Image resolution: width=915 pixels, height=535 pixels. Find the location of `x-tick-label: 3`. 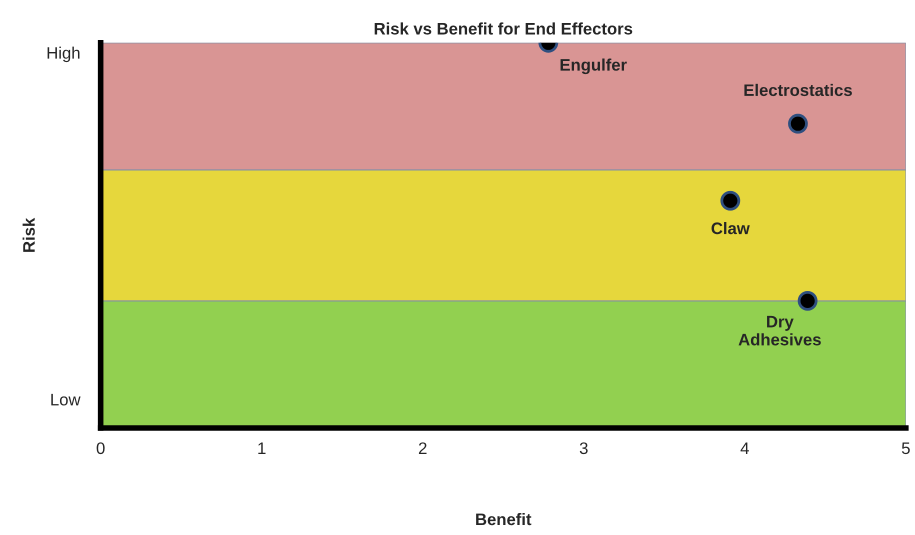

x-tick-label: 3 is located at coordinates (584, 448).